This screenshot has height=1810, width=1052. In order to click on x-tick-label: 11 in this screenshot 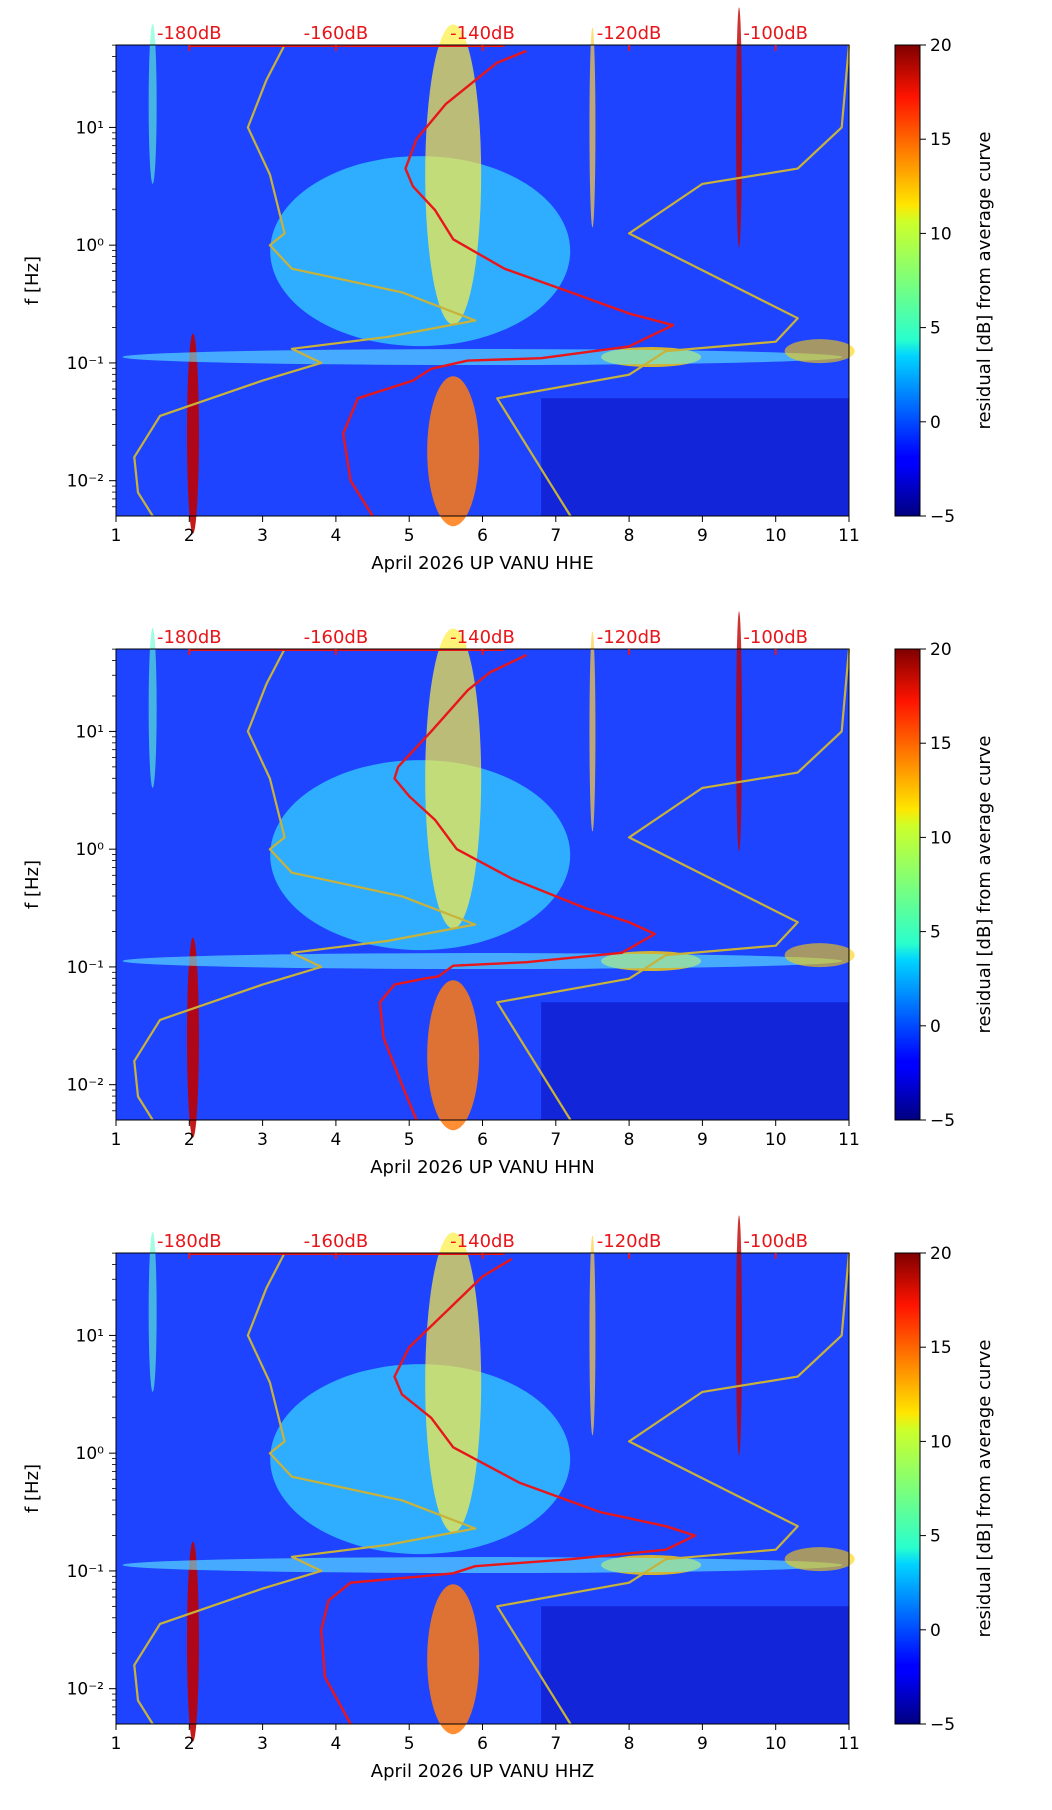, I will do `click(849, 536)`.